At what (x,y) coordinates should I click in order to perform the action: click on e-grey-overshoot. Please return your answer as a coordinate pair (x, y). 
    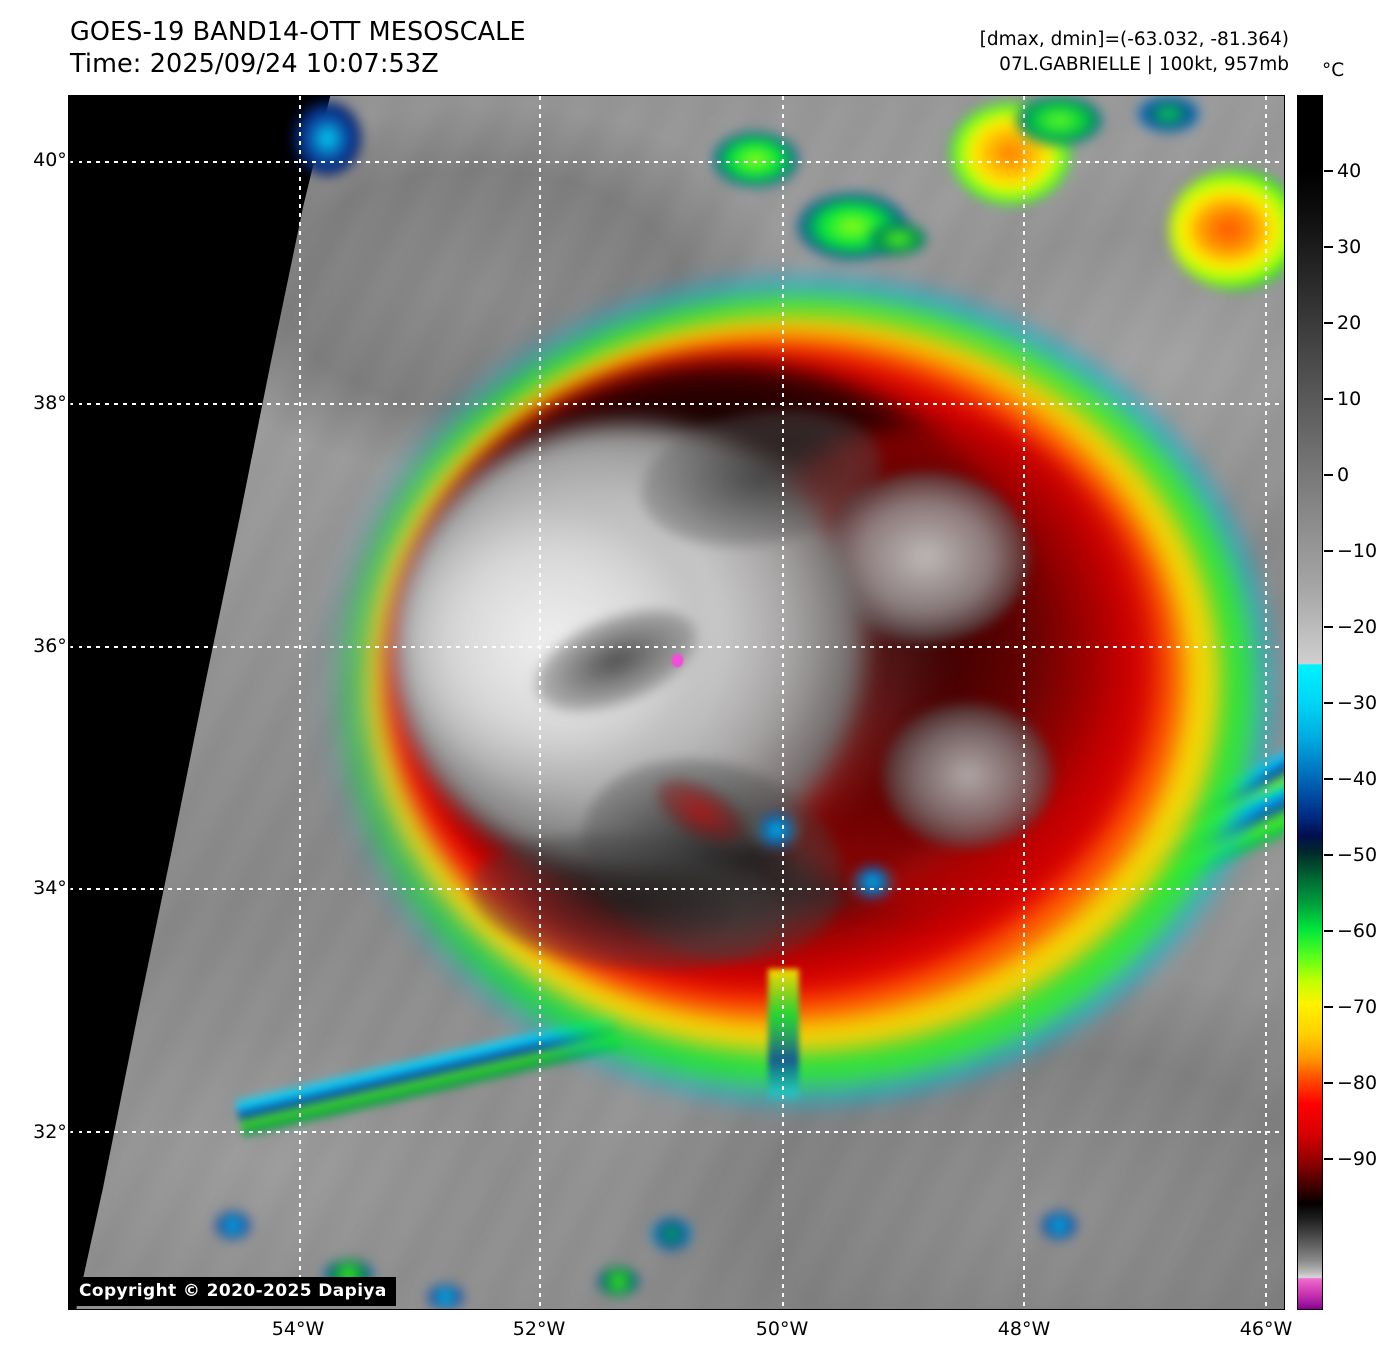
    Looking at the image, I should click on (968, 775).